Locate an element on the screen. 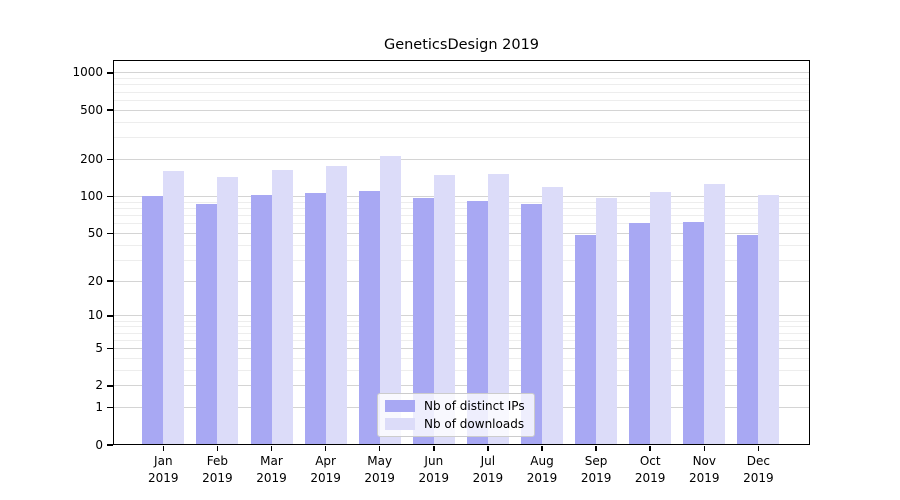 The height and width of the screenshot is (500, 900). y-tick-label-2: 2 is located at coordinates (99, 385).